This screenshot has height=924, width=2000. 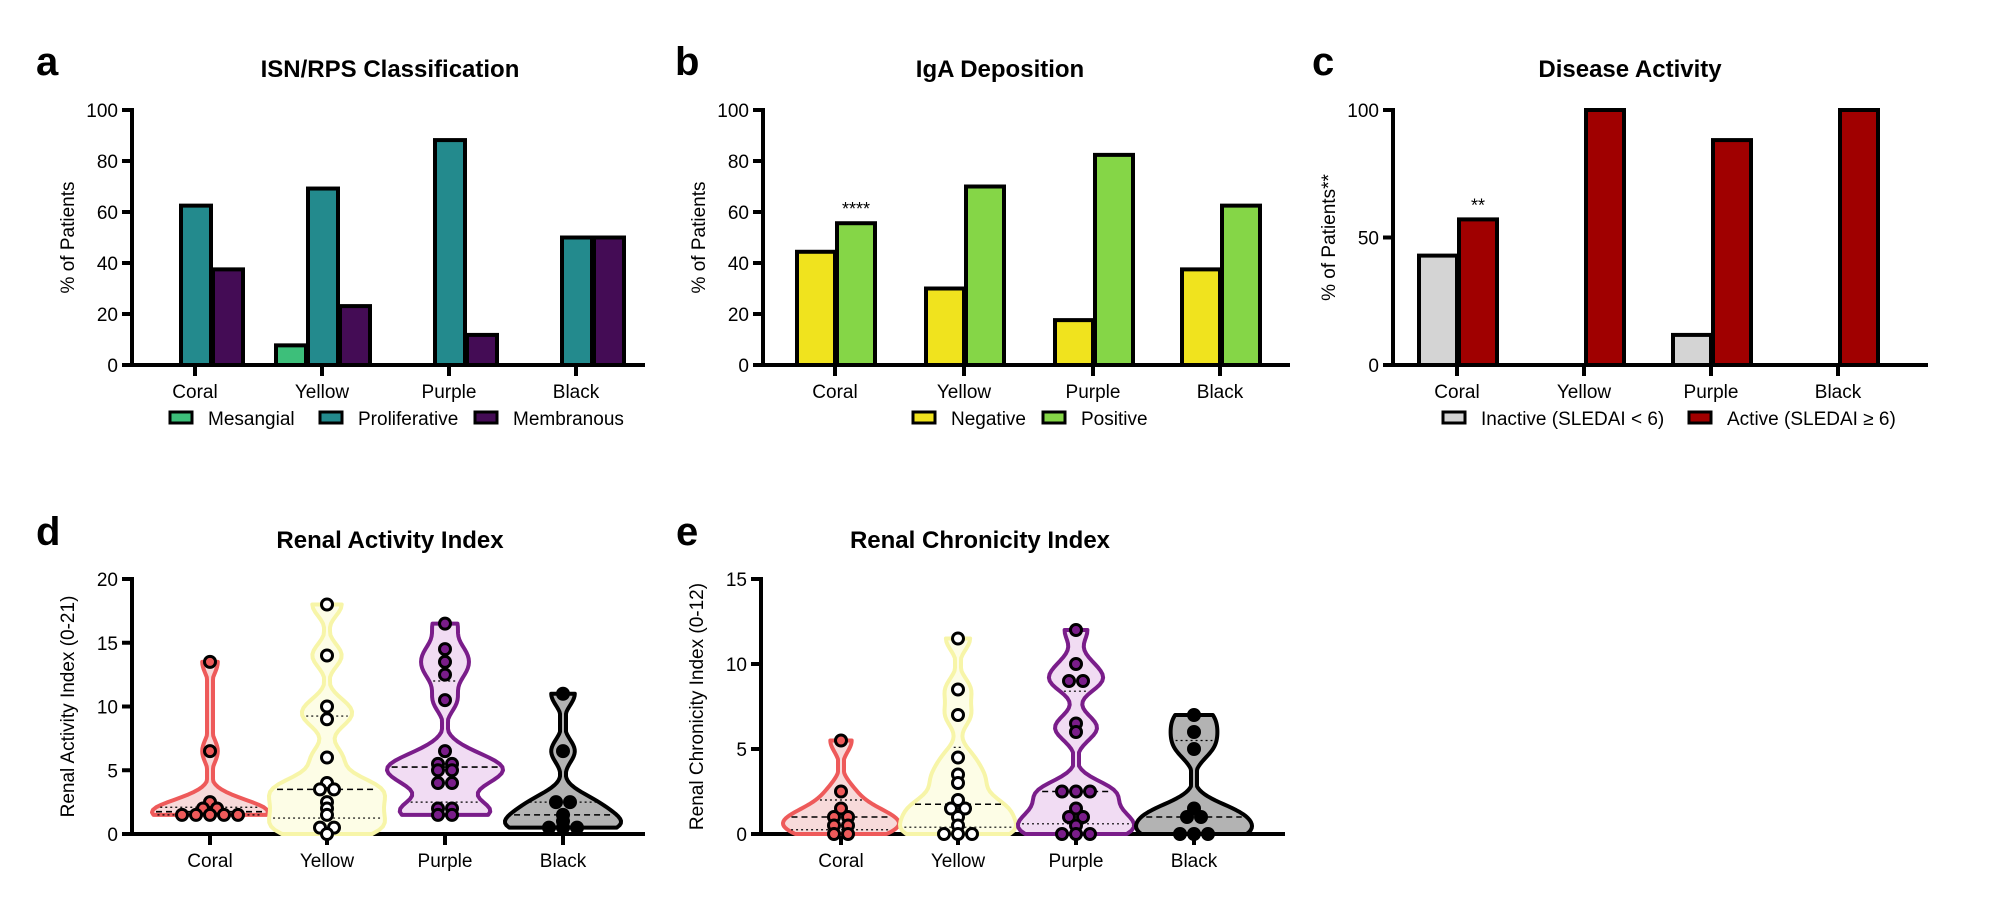 I want to click on panel-letter: c, so click(x=1323, y=62).